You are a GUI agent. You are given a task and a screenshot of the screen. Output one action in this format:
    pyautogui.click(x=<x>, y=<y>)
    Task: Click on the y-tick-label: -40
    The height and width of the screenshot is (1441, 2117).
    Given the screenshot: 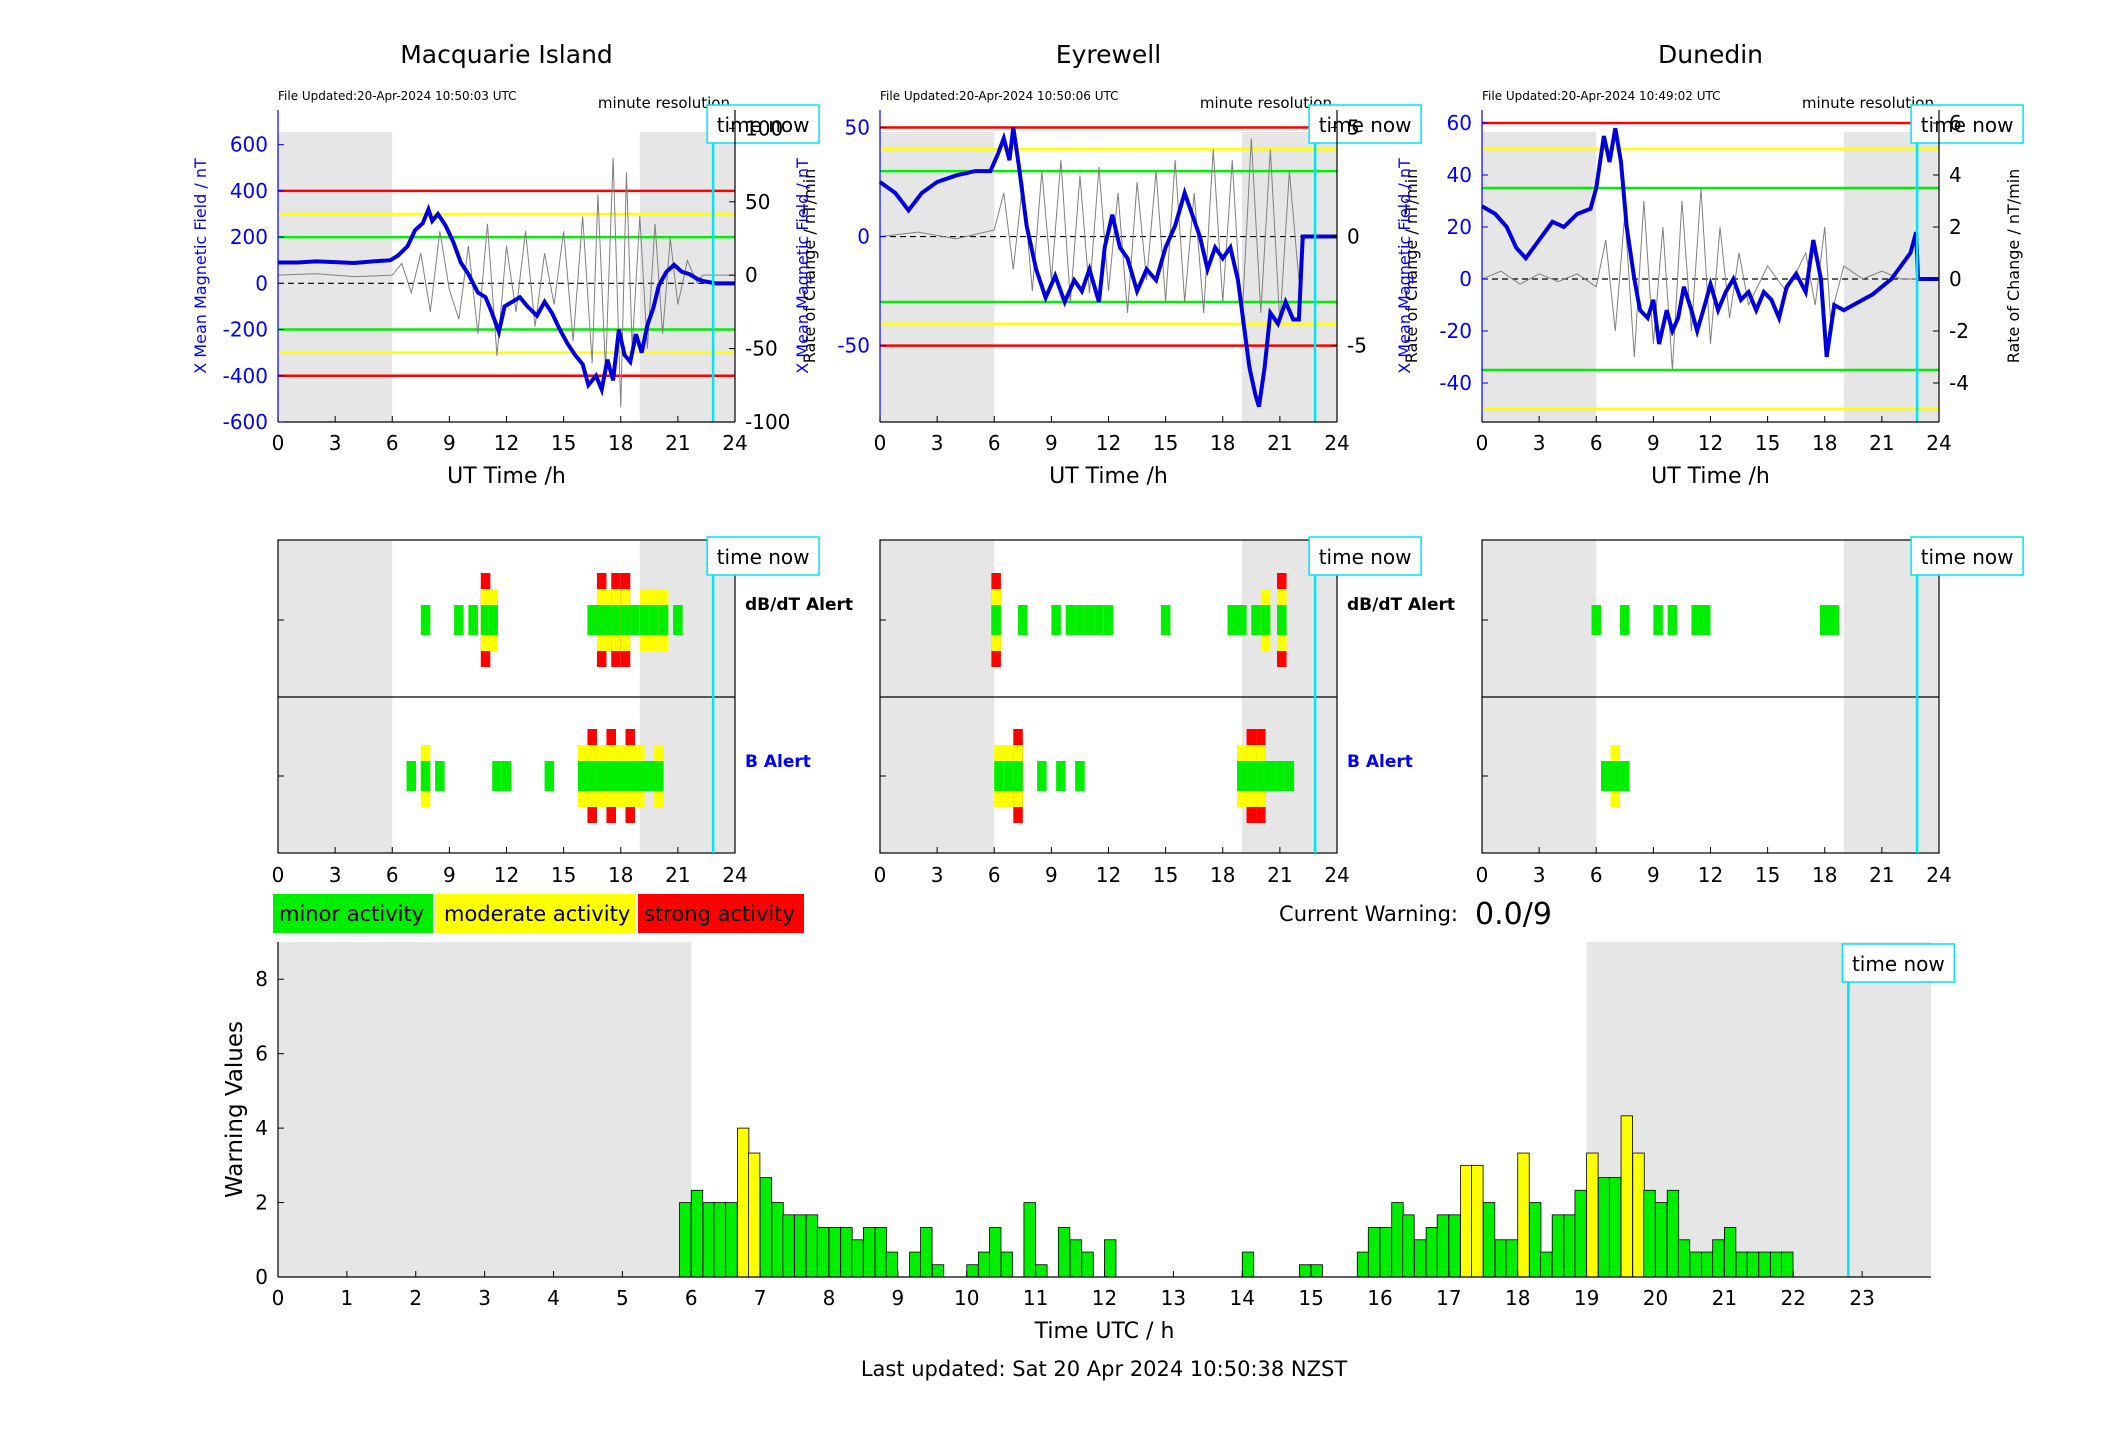 What is the action you would take?
    pyautogui.click(x=1455, y=383)
    